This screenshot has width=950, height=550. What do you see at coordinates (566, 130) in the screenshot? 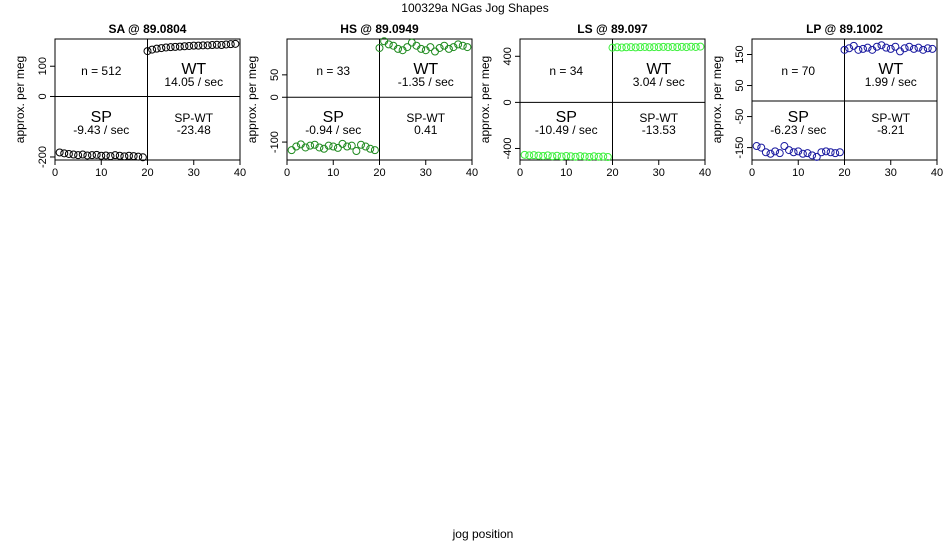
I see `sp-rate-label: -10.49 / sec` at bounding box center [566, 130].